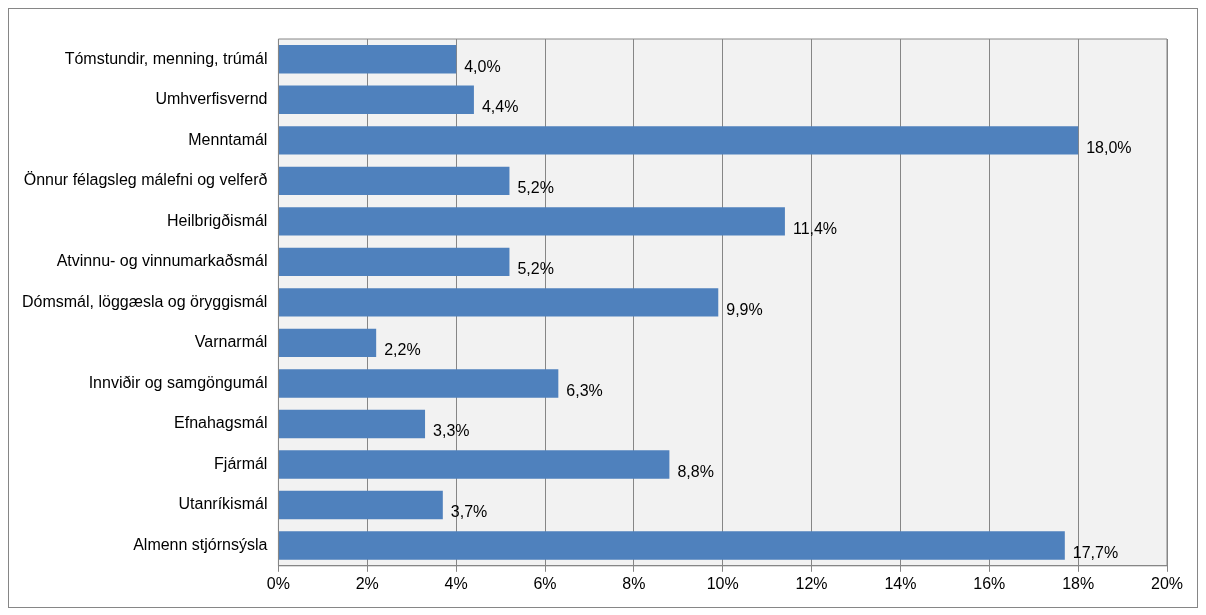  I want to click on x-tick-label: 8%, so click(634, 583).